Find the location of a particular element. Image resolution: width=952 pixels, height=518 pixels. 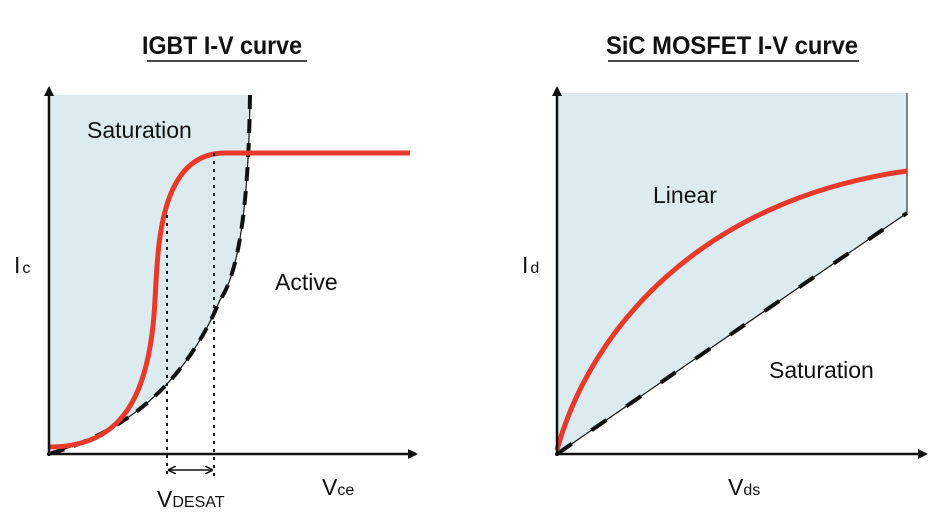

igbt-title: IGBT I-V curve is located at coordinates (222, 46).